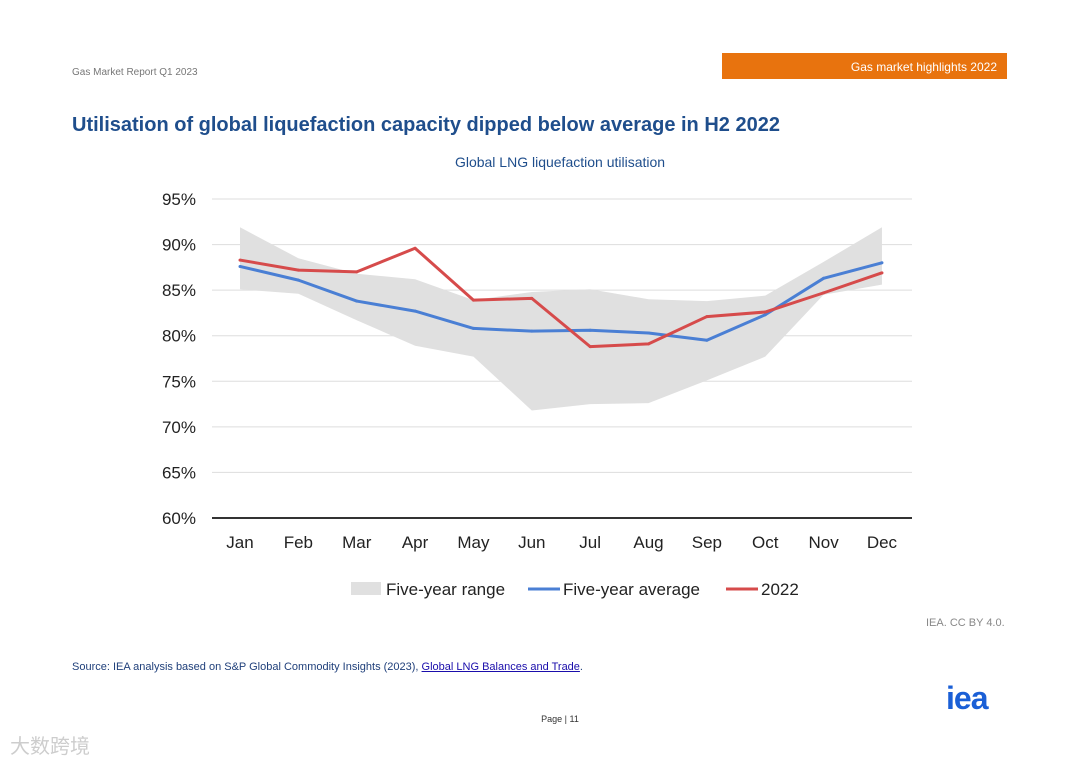 This screenshot has width=1080, height=763. Describe the element at coordinates (179, 381) in the screenshot. I see `y-tick-label: 75%` at that location.